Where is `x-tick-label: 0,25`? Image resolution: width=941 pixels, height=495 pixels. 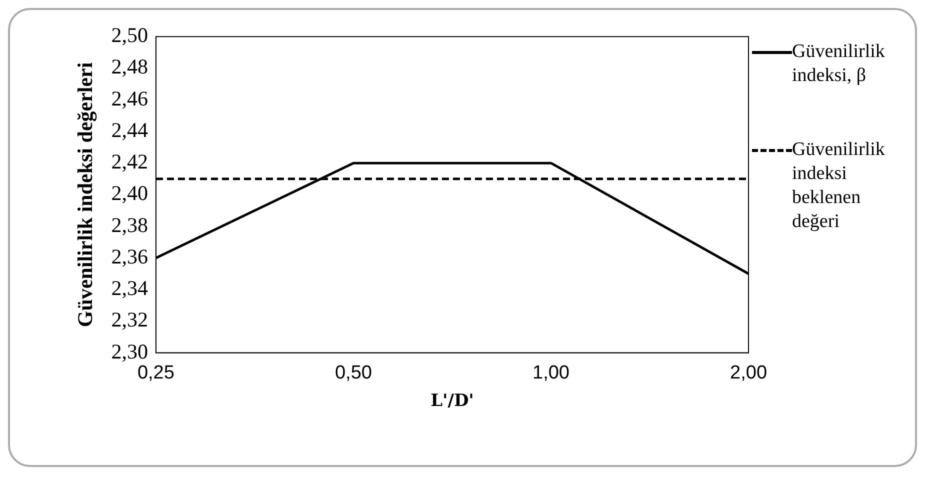
x-tick-label: 0,25 is located at coordinates (155, 373).